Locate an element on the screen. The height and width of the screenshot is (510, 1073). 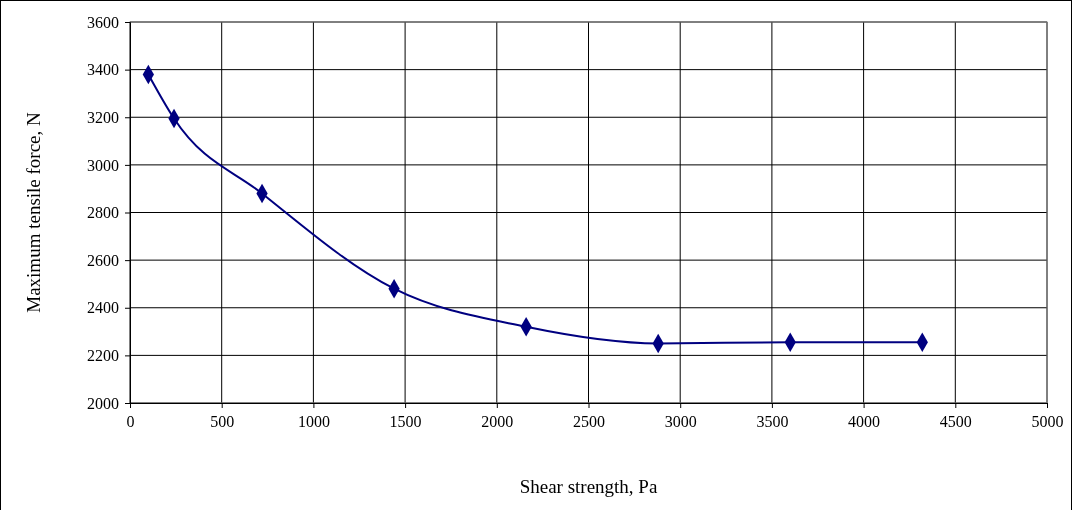
y-tick-label: 3600 is located at coordinates (103, 22).